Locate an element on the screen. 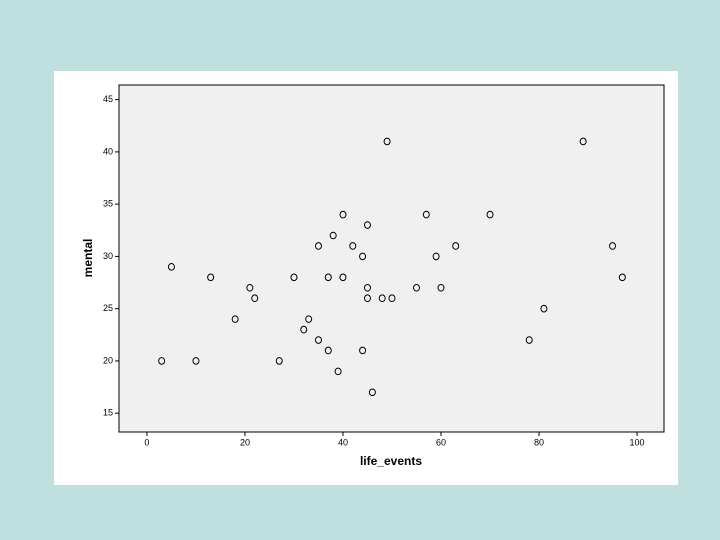 The image size is (720, 540). x-tick-label: 40 is located at coordinates (343, 442).